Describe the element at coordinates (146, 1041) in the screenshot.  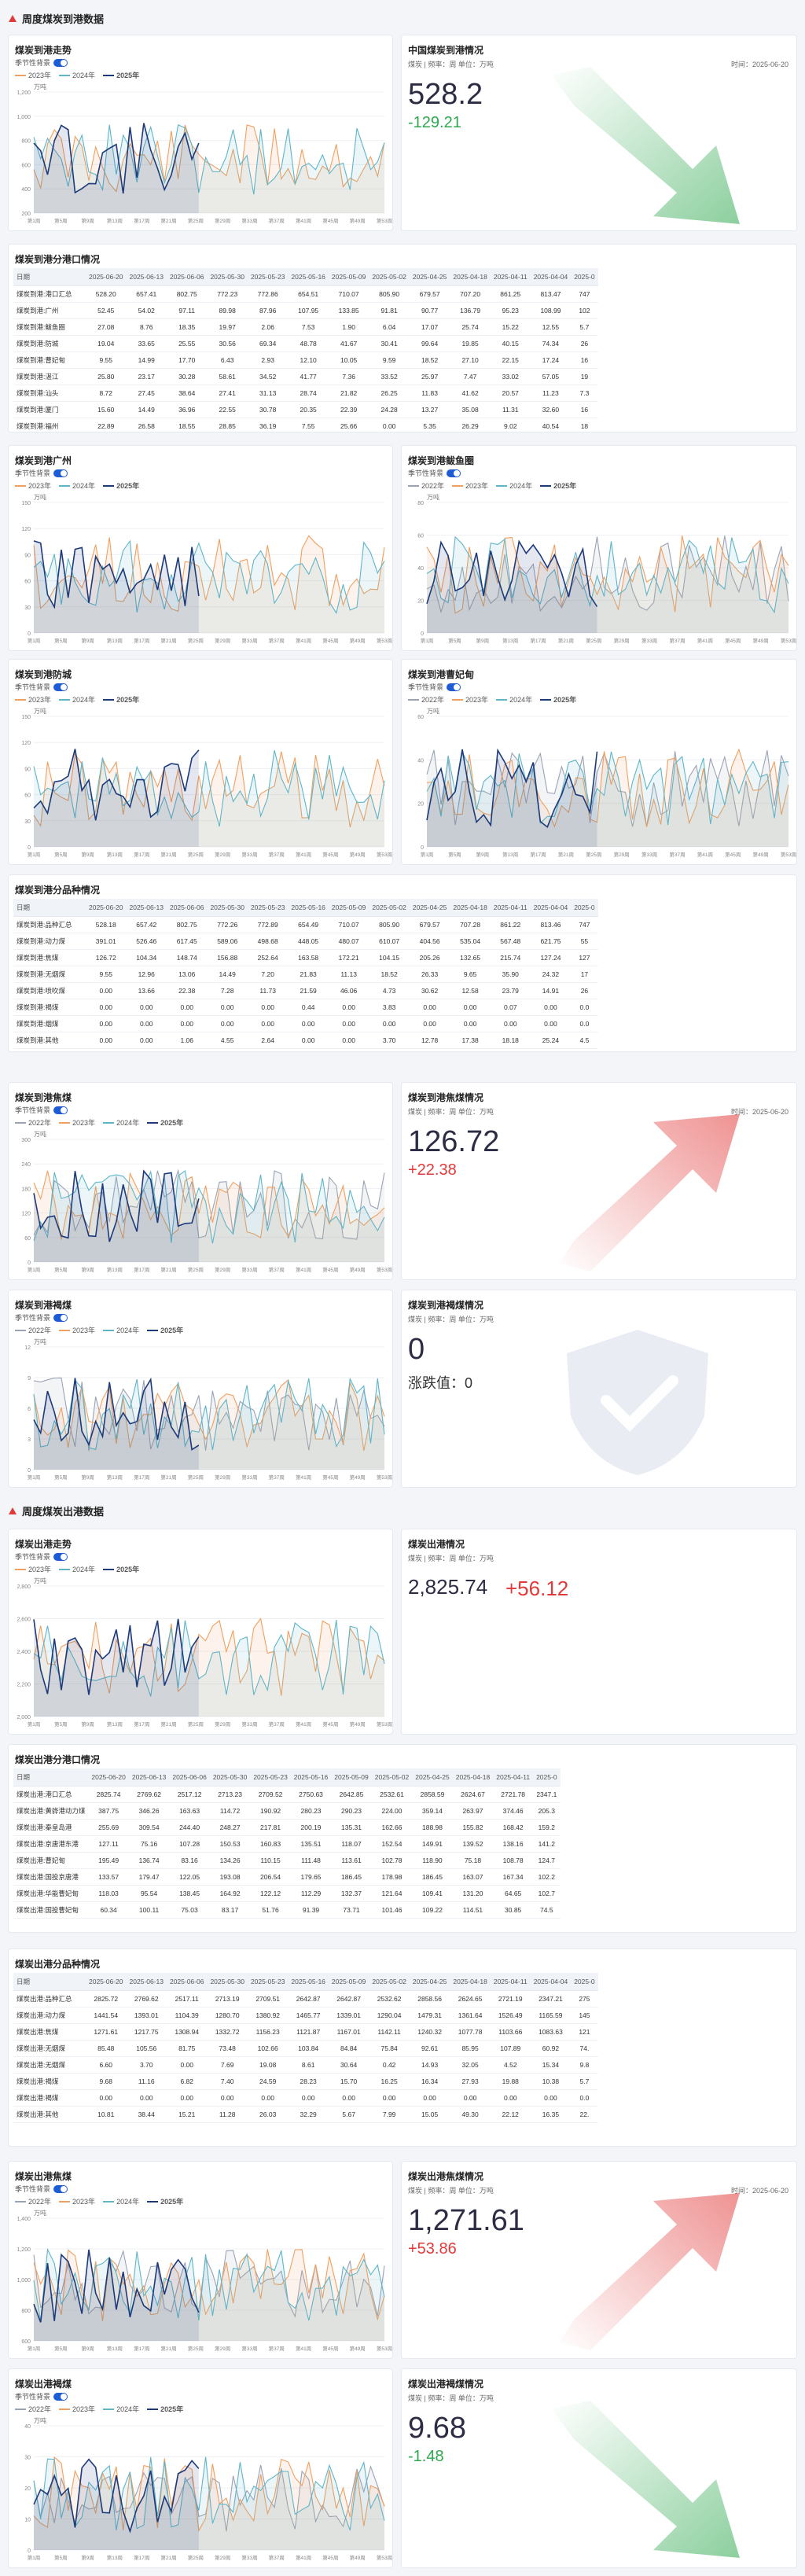
I see `table-cell: 0.00` at that location.